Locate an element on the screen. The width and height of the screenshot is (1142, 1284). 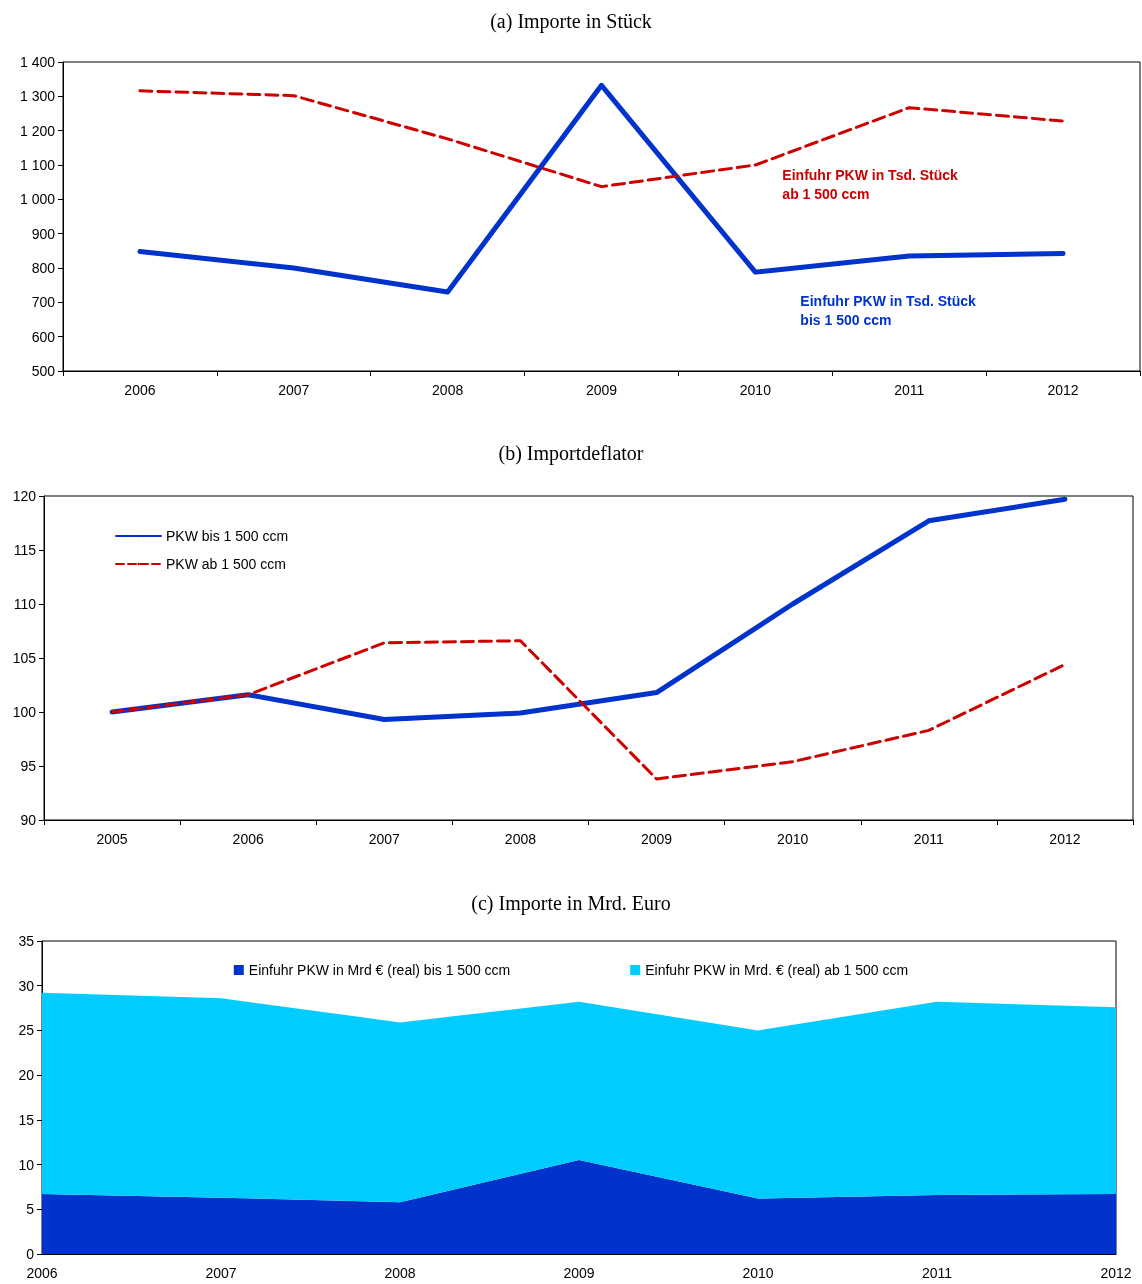
legend-label: Einfuhr PKW in Mrd. € (real) ab 1 500 ccm is located at coordinates (777, 970).